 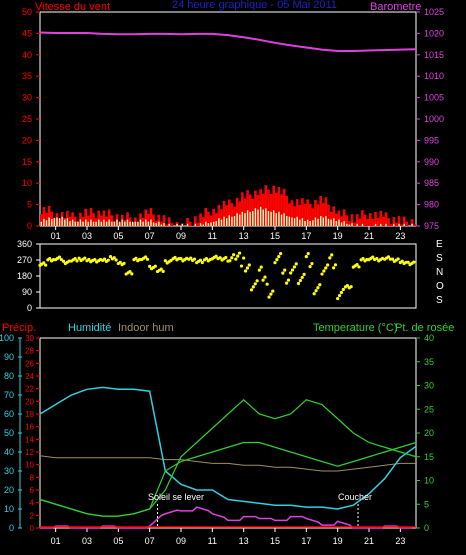 What do you see at coordinates (338, 236) in the screenshot?
I see `x-tick-label: 19` at bounding box center [338, 236].